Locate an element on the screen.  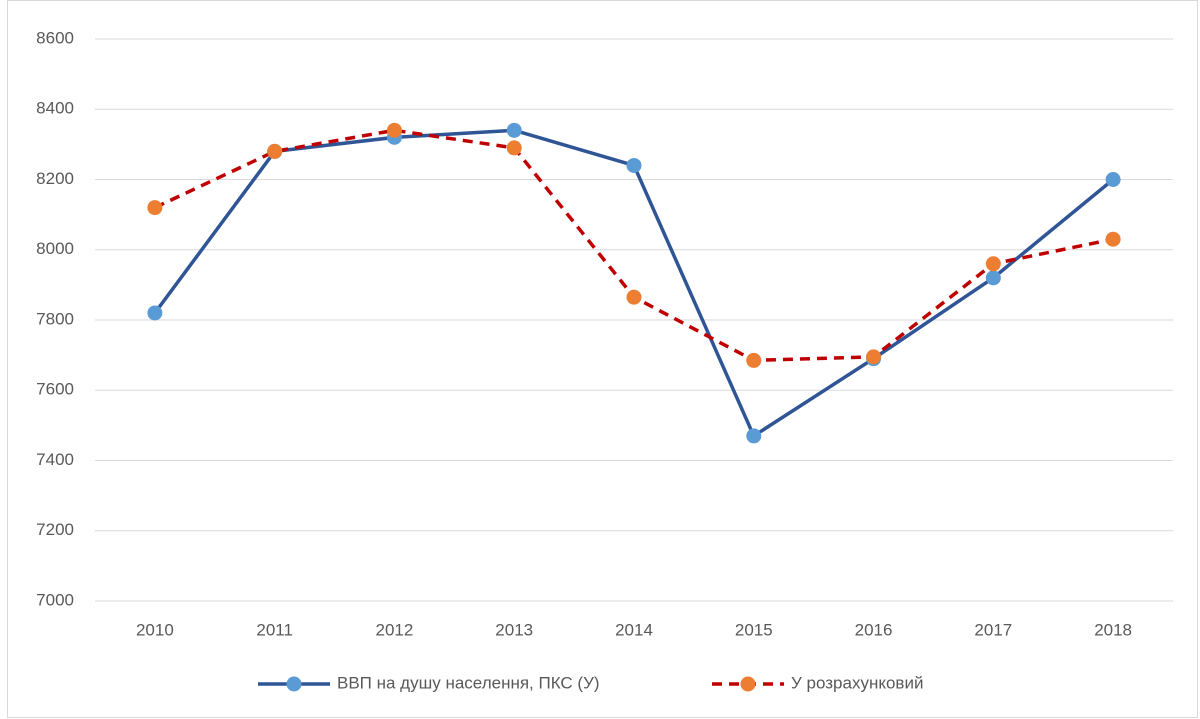
y-tick-label: 8400 is located at coordinates (55, 108).